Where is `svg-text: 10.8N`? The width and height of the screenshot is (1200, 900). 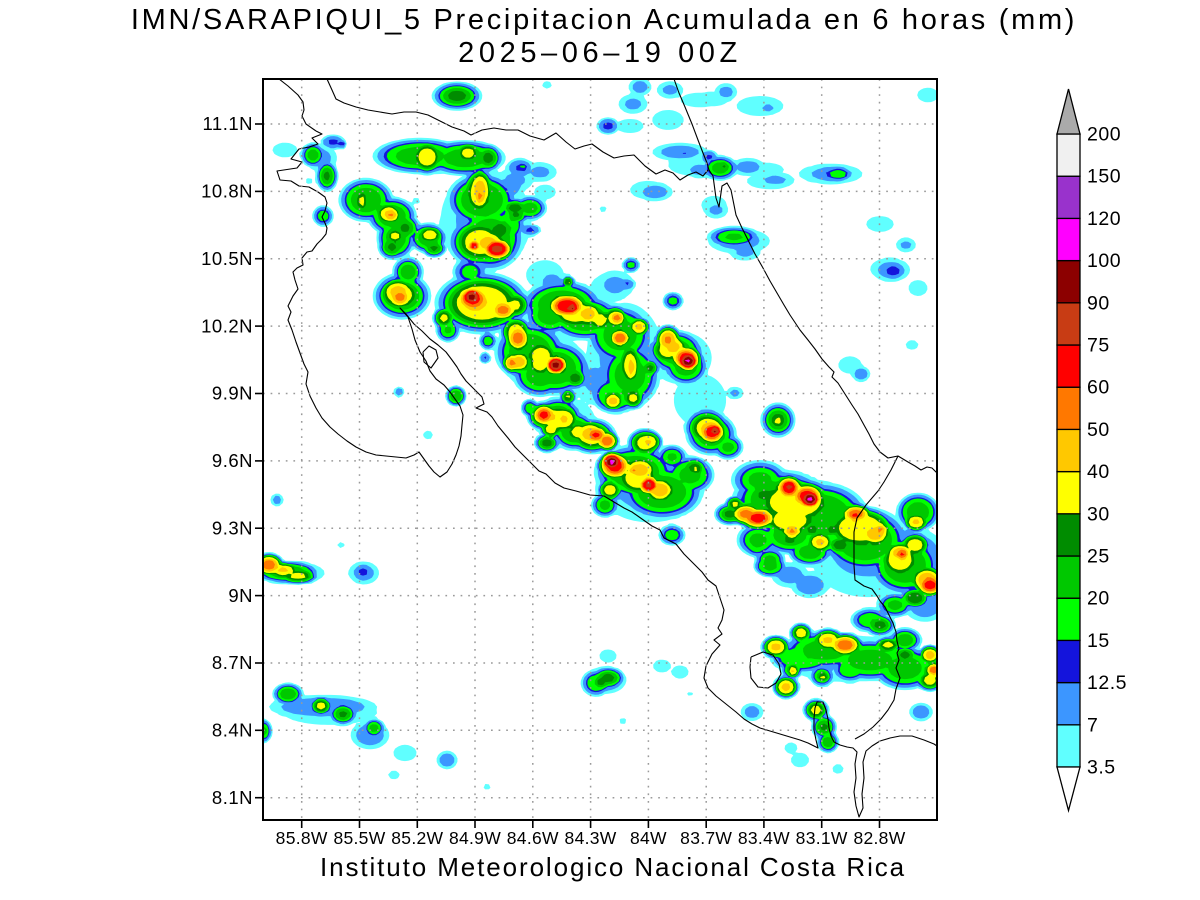
svg-text: 10.8N is located at coordinates (227, 191).